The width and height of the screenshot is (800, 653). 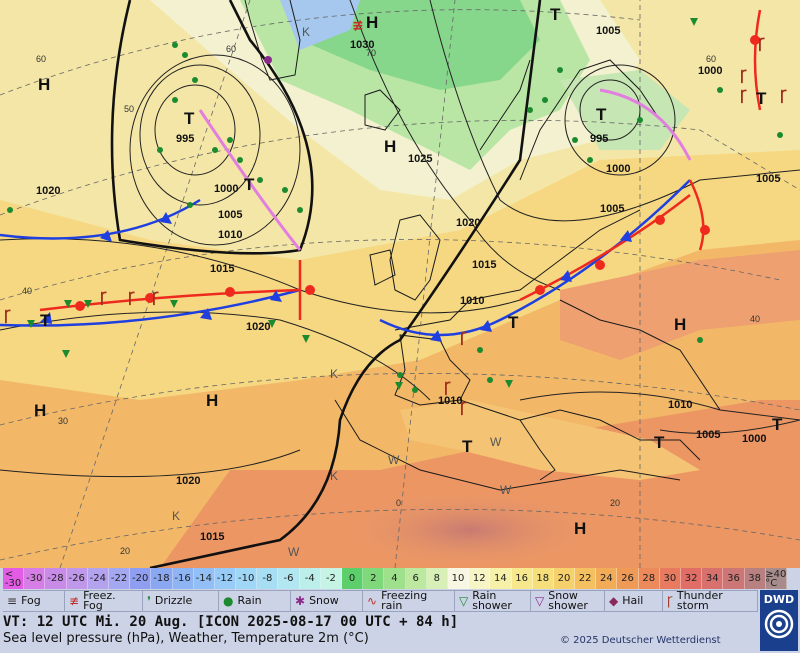 What do you see at coordinates (74, 601) in the screenshot?
I see `freezing-fog-icon: ≢` at bounding box center [74, 601].